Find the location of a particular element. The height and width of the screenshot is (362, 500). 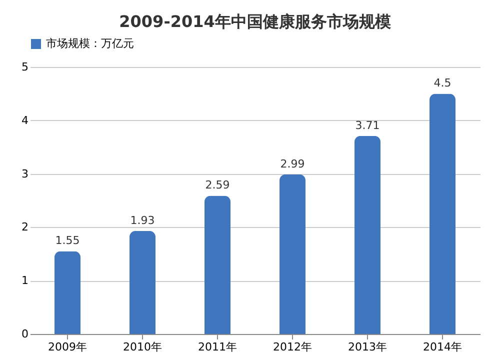

x-tick-label: 2009年 is located at coordinates (67, 347).